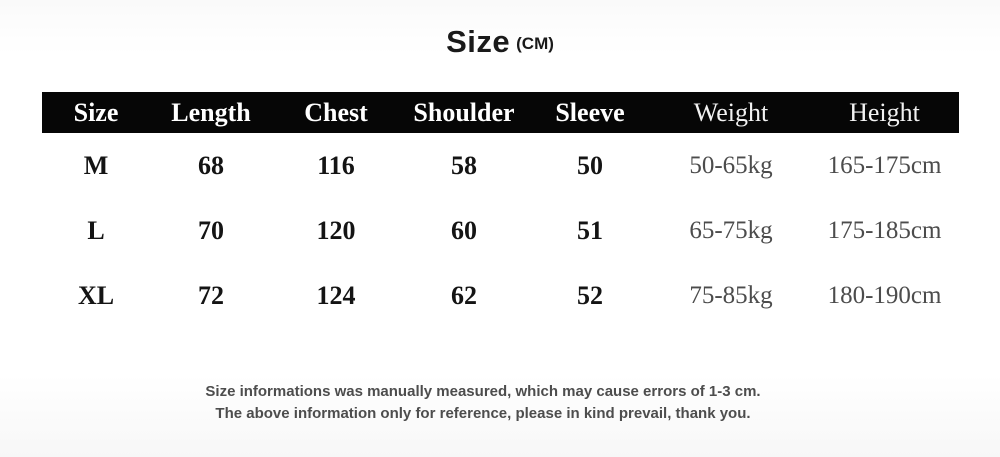 This screenshot has height=457, width=1000. What do you see at coordinates (500, 165) in the screenshot?
I see `table-row-m: M 68 116 58 50 50-65kg 165-175cm` at bounding box center [500, 165].